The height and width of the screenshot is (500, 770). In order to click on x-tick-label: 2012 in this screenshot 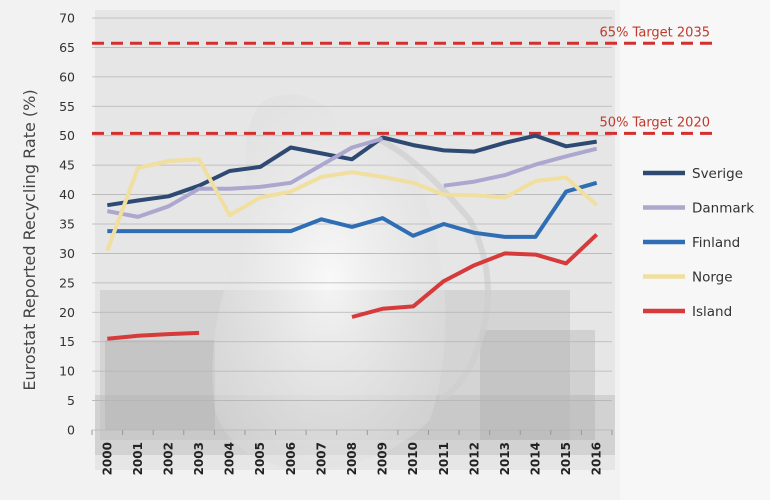, I will do `click(474, 458)`.